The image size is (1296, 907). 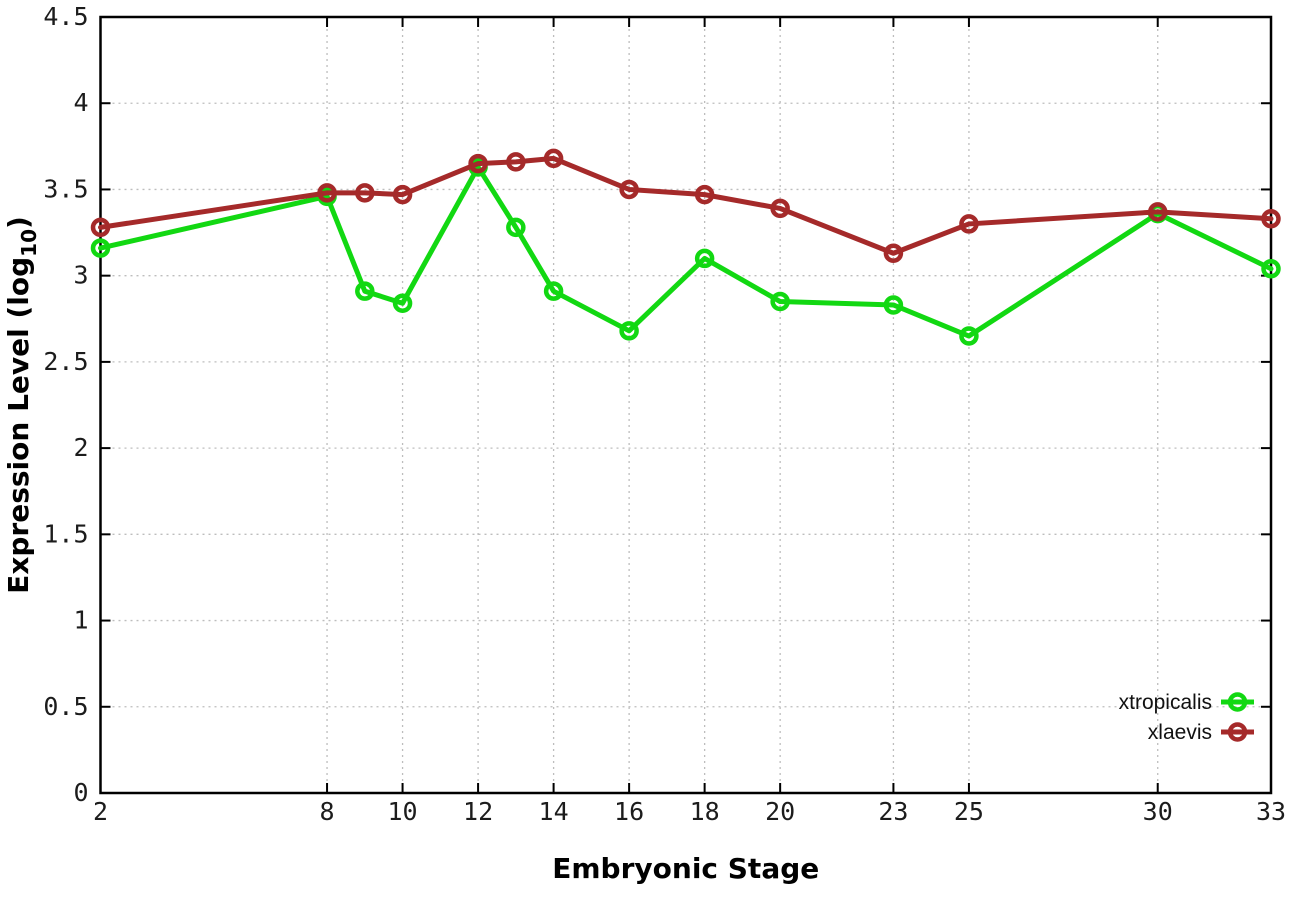 What do you see at coordinates (80, 275) in the screenshot?
I see `y-tick-label: 3` at bounding box center [80, 275].